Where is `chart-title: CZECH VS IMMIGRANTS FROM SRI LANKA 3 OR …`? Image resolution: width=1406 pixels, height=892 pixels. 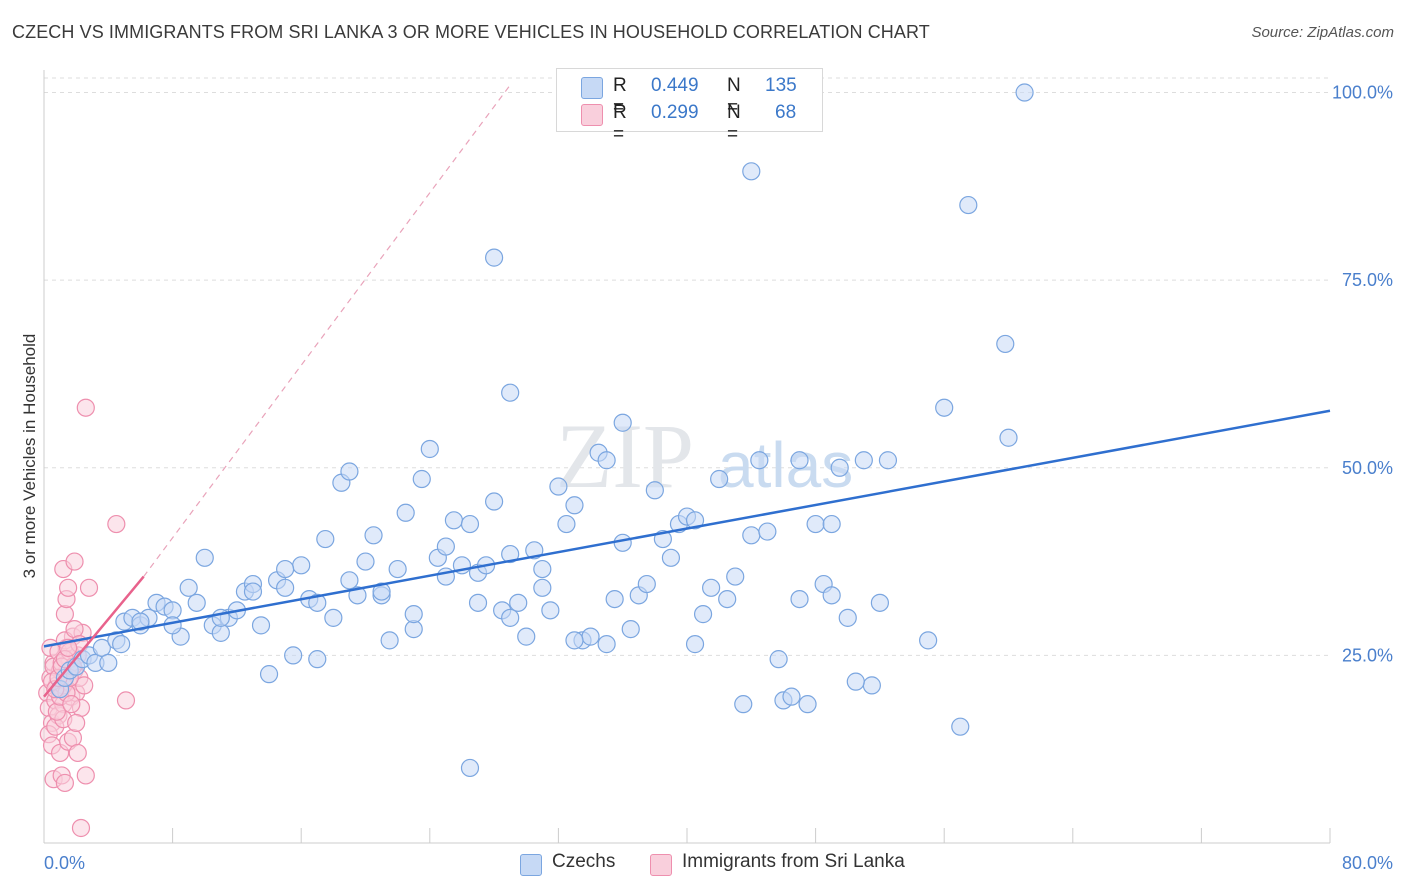 chart-title: CZECH VS IMMIGRANTS FROM SRI LANKA 3 OR … is located at coordinates (471, 32).